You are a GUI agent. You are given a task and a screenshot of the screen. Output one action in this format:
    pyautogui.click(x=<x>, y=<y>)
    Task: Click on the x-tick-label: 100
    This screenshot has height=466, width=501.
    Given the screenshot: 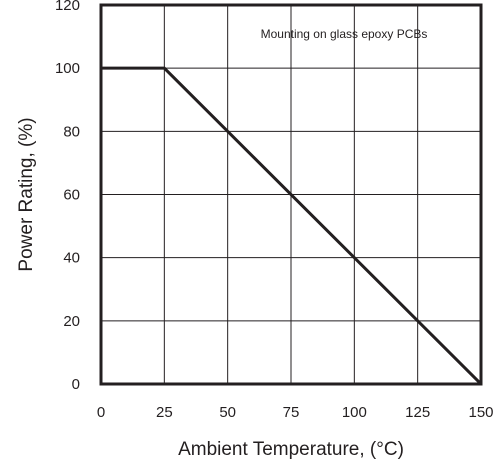 What is the action you would take?
    pyautogui.click(x=354, y=412)
    